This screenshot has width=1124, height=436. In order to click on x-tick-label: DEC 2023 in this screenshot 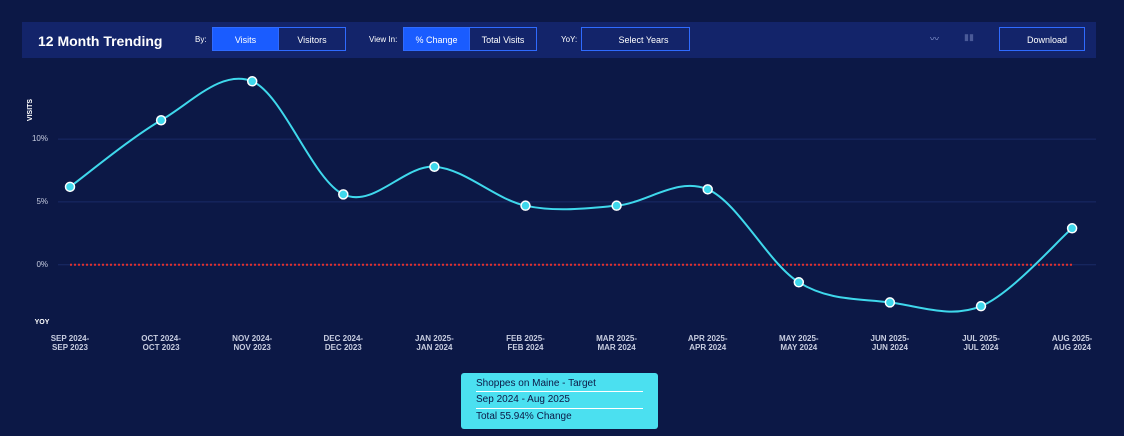, I will do `click(343, 347)`.